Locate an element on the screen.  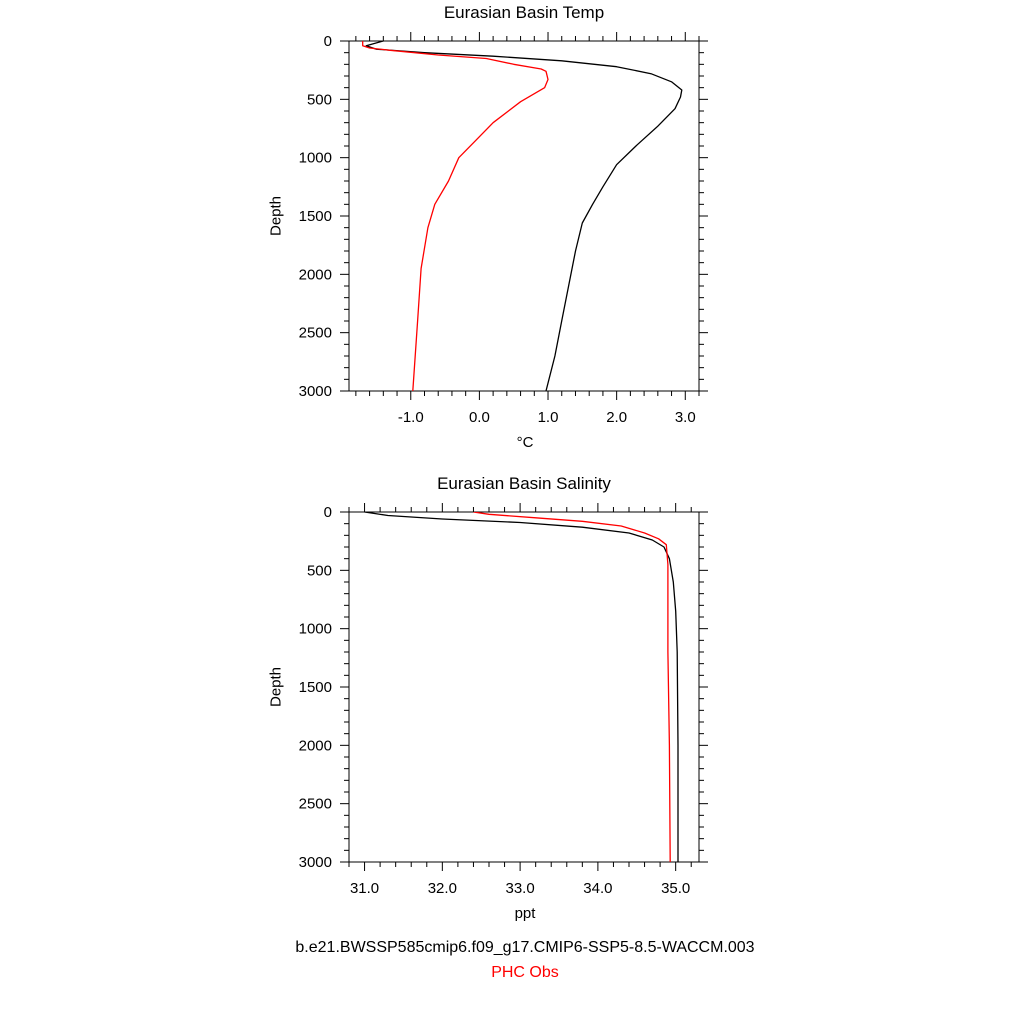
temp-title: Eurasian Basin Temp is located at coordinates (524, 12).